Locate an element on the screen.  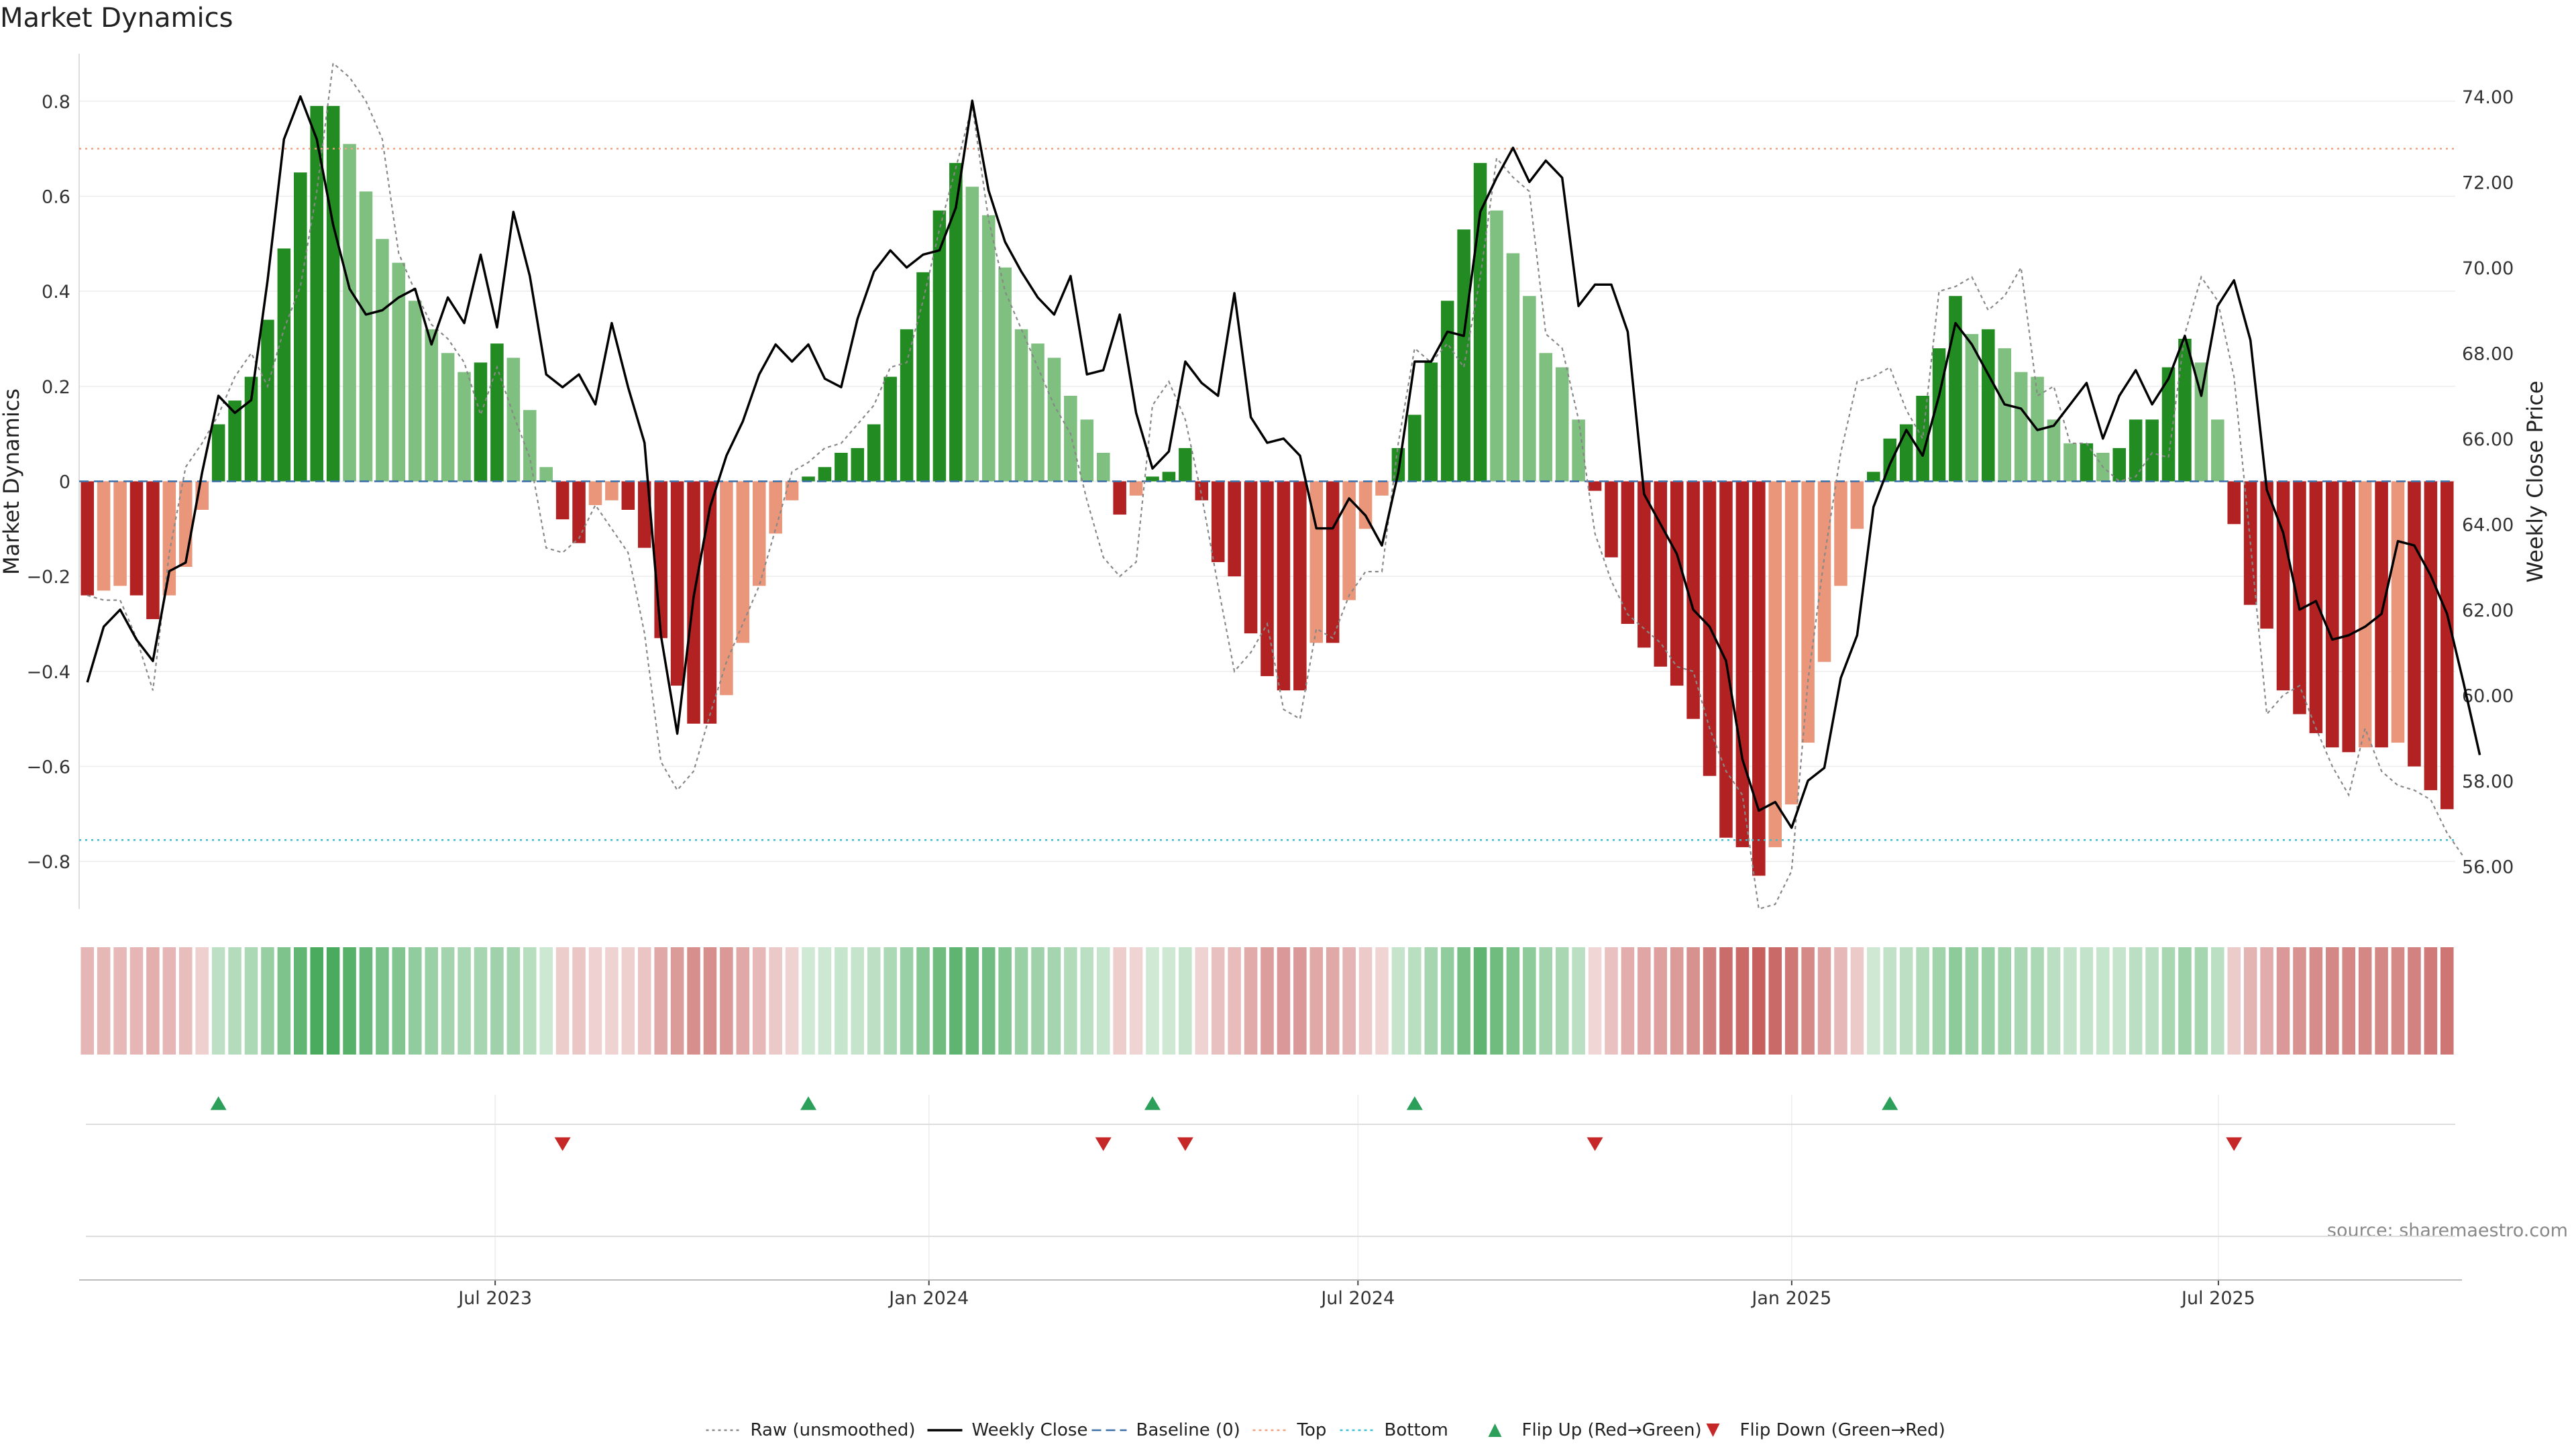
legend-label: Top is located at coordinates (1312, 1430).